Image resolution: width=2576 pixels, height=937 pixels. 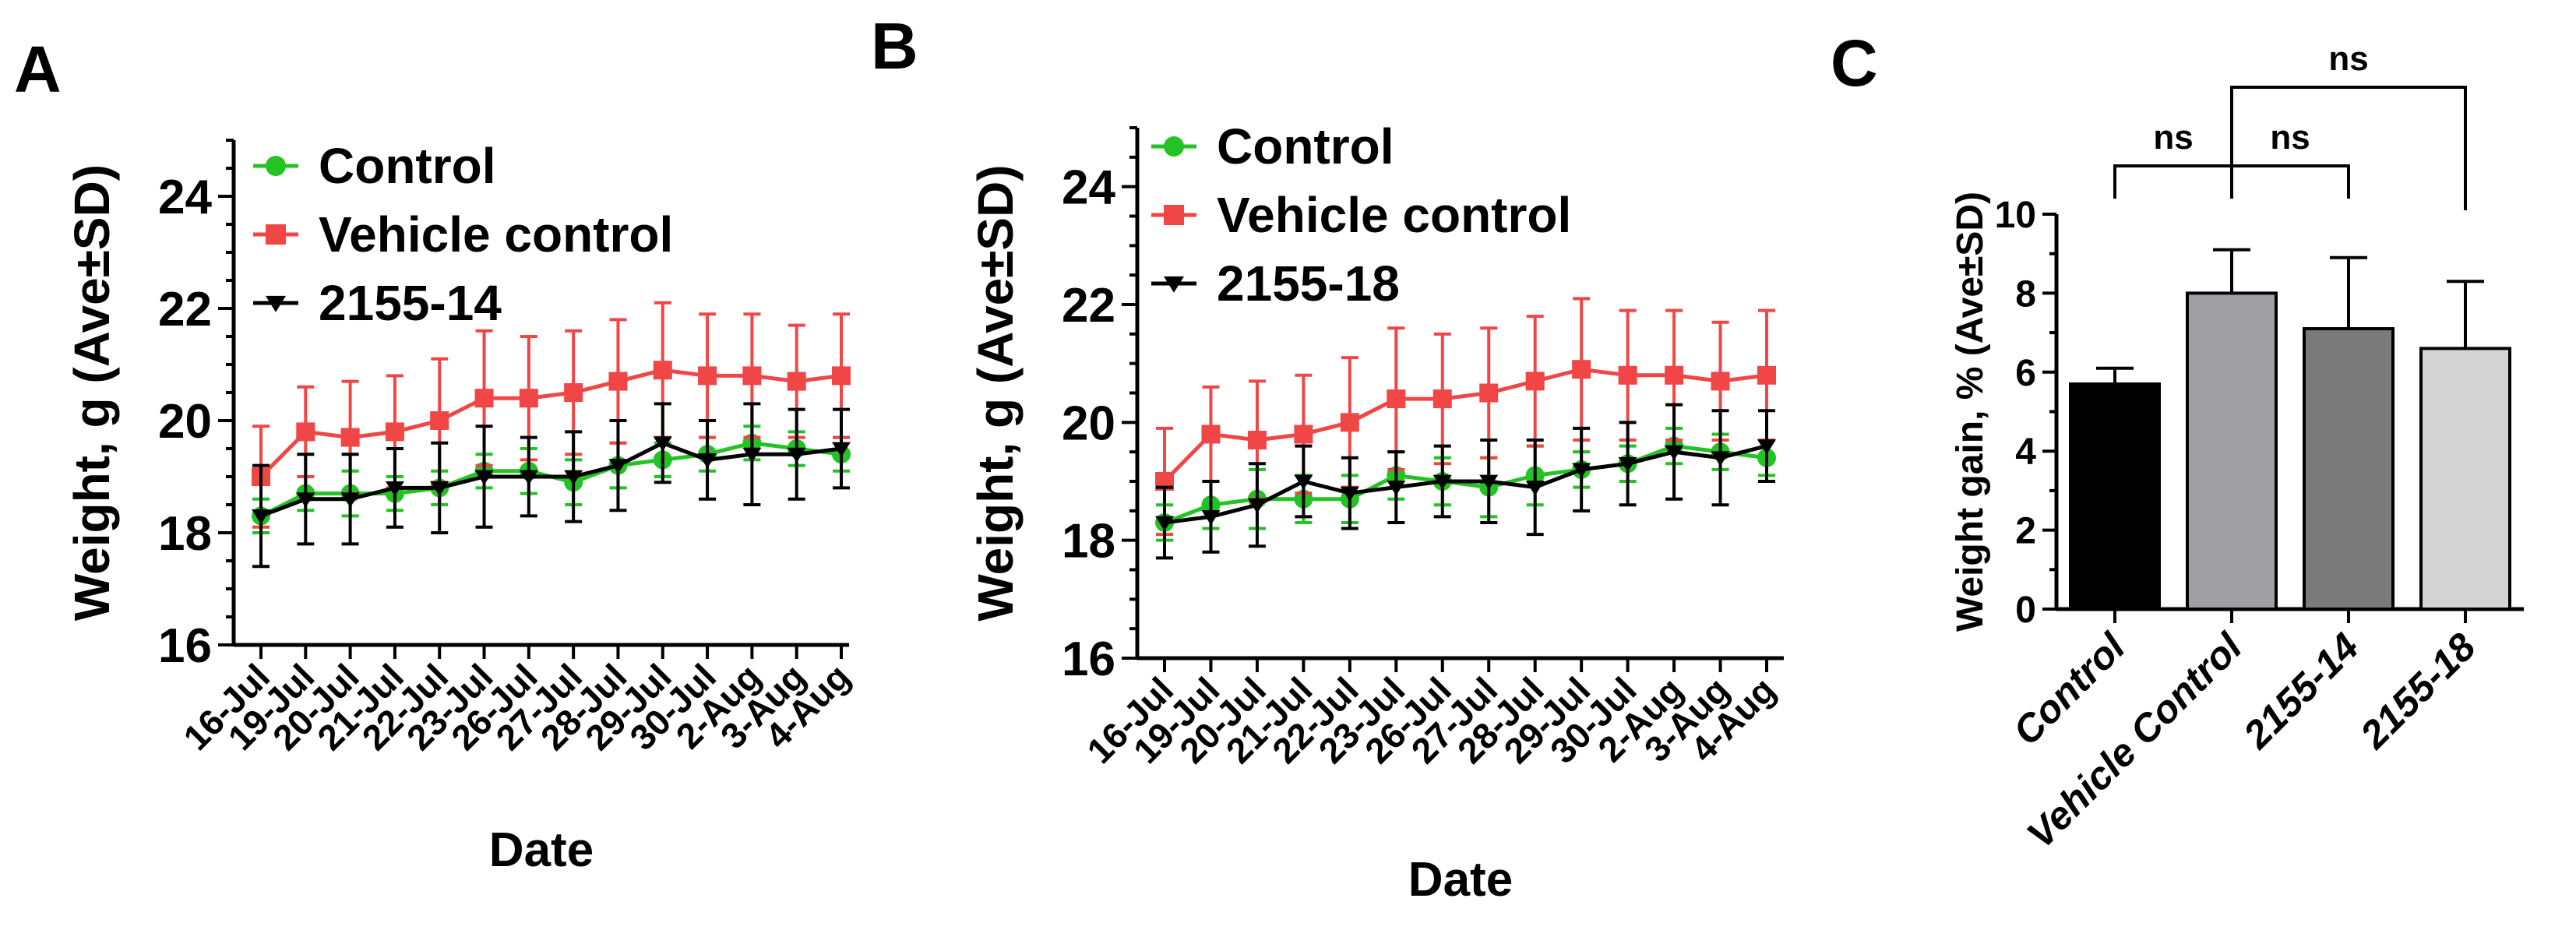 What do you see at coordinates (411, 303) in the screenshot?
I see `legend-label: 2155-14` at bounding box center [411, 303].